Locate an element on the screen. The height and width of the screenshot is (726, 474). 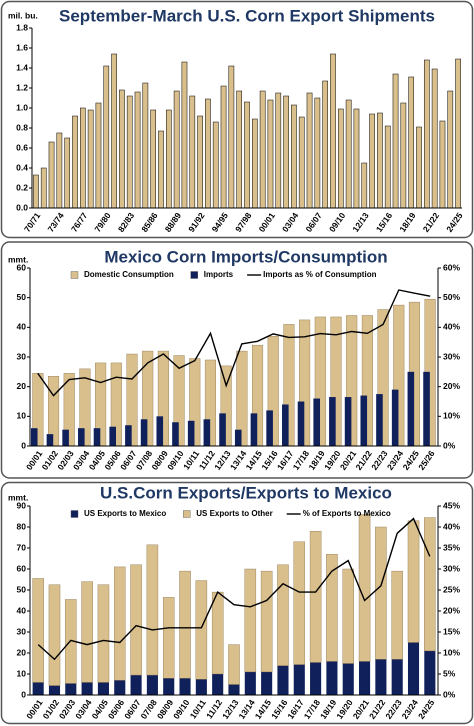
y-axis-label: mil. bu. is located at coordinates (23, 15).